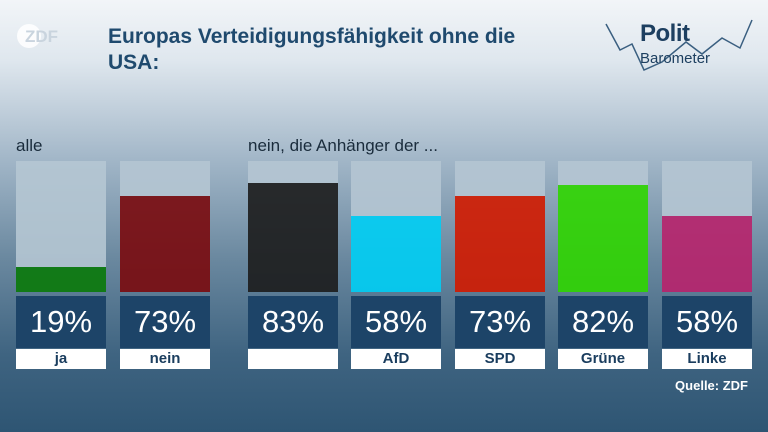  What do you see at coordinates (29, 145) in the screenshot?
I see `group-label-all: alle` at bounding box center [29, 145].